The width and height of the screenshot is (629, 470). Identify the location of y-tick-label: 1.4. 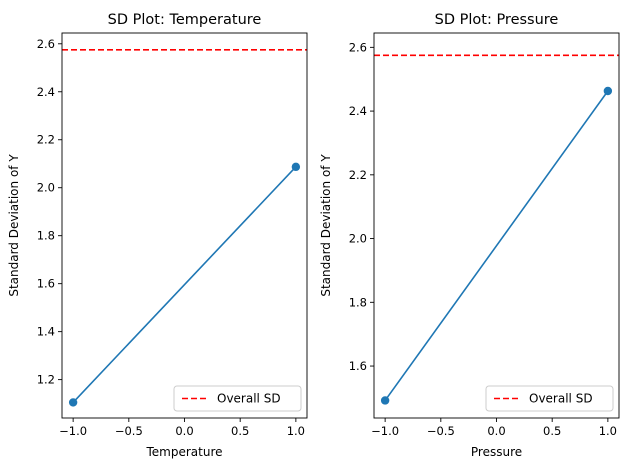
(46, 332).